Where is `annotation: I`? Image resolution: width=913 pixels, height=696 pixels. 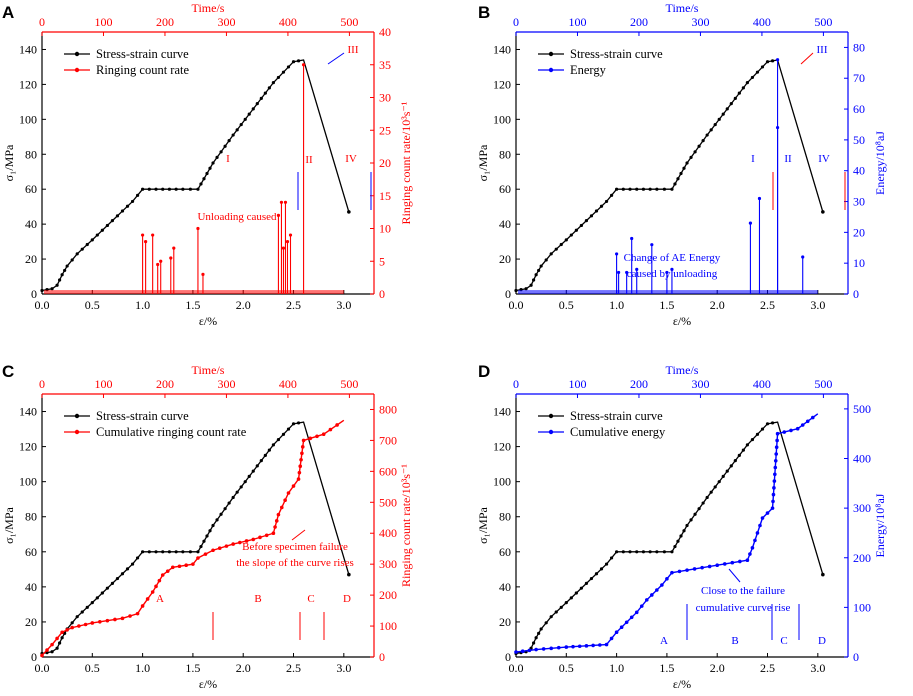 annotation: I is located at coordinates (753, 159).